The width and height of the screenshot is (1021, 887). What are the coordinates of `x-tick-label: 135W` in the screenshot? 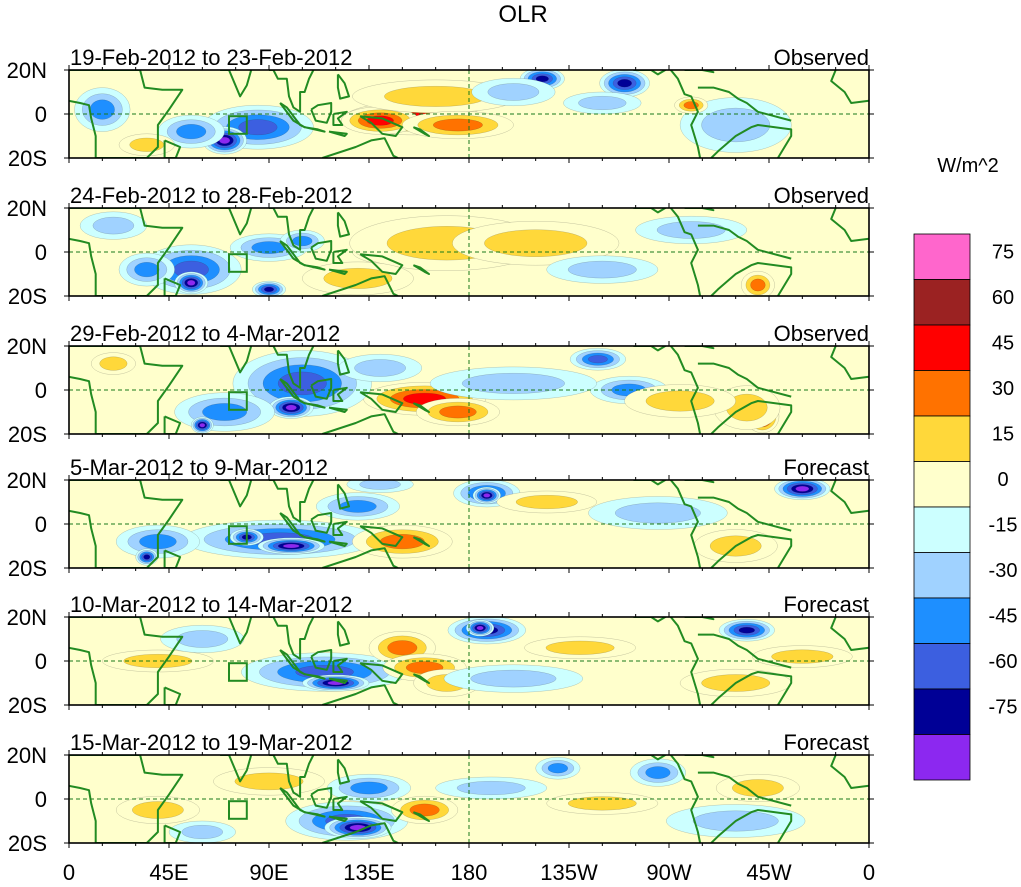 It's located at (569, 872).